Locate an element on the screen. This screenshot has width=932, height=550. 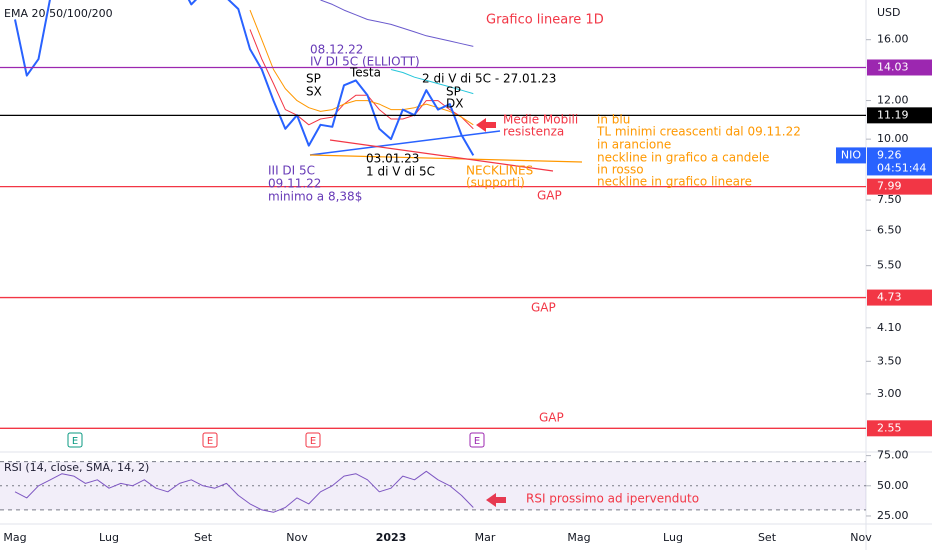
annotation: (supporti) is located at coordinates (495, 183).